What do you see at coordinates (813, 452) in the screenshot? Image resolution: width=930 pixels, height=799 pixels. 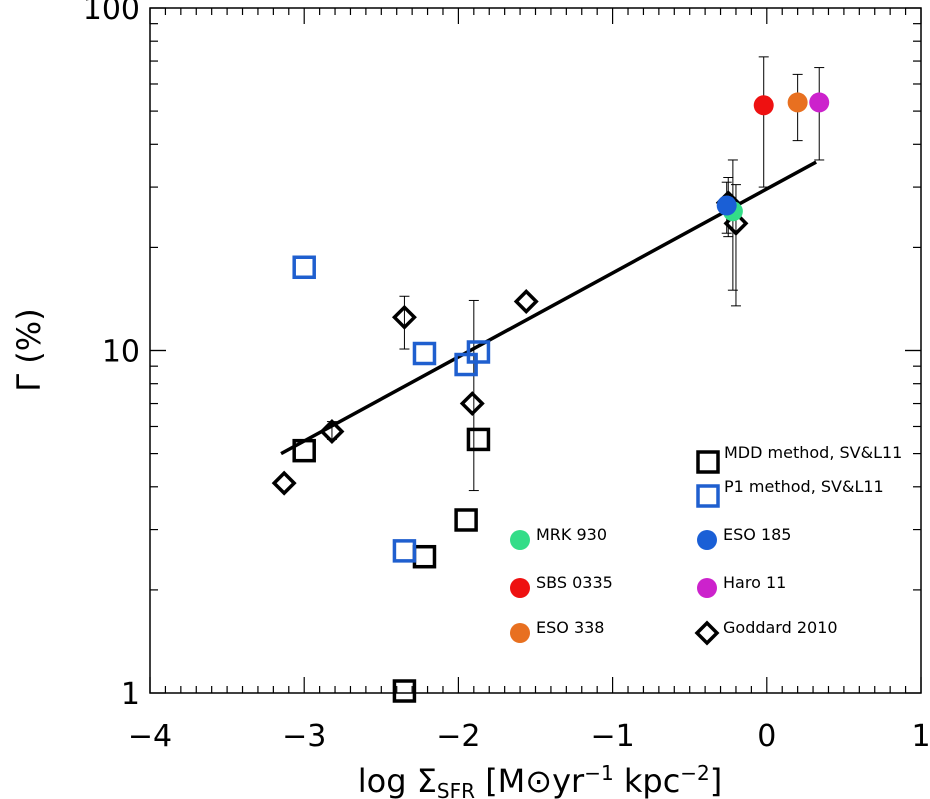 I see `legend-label-mdd-method-sv-l11: MDD method, SV&L11` at bounding box center [813, 452].